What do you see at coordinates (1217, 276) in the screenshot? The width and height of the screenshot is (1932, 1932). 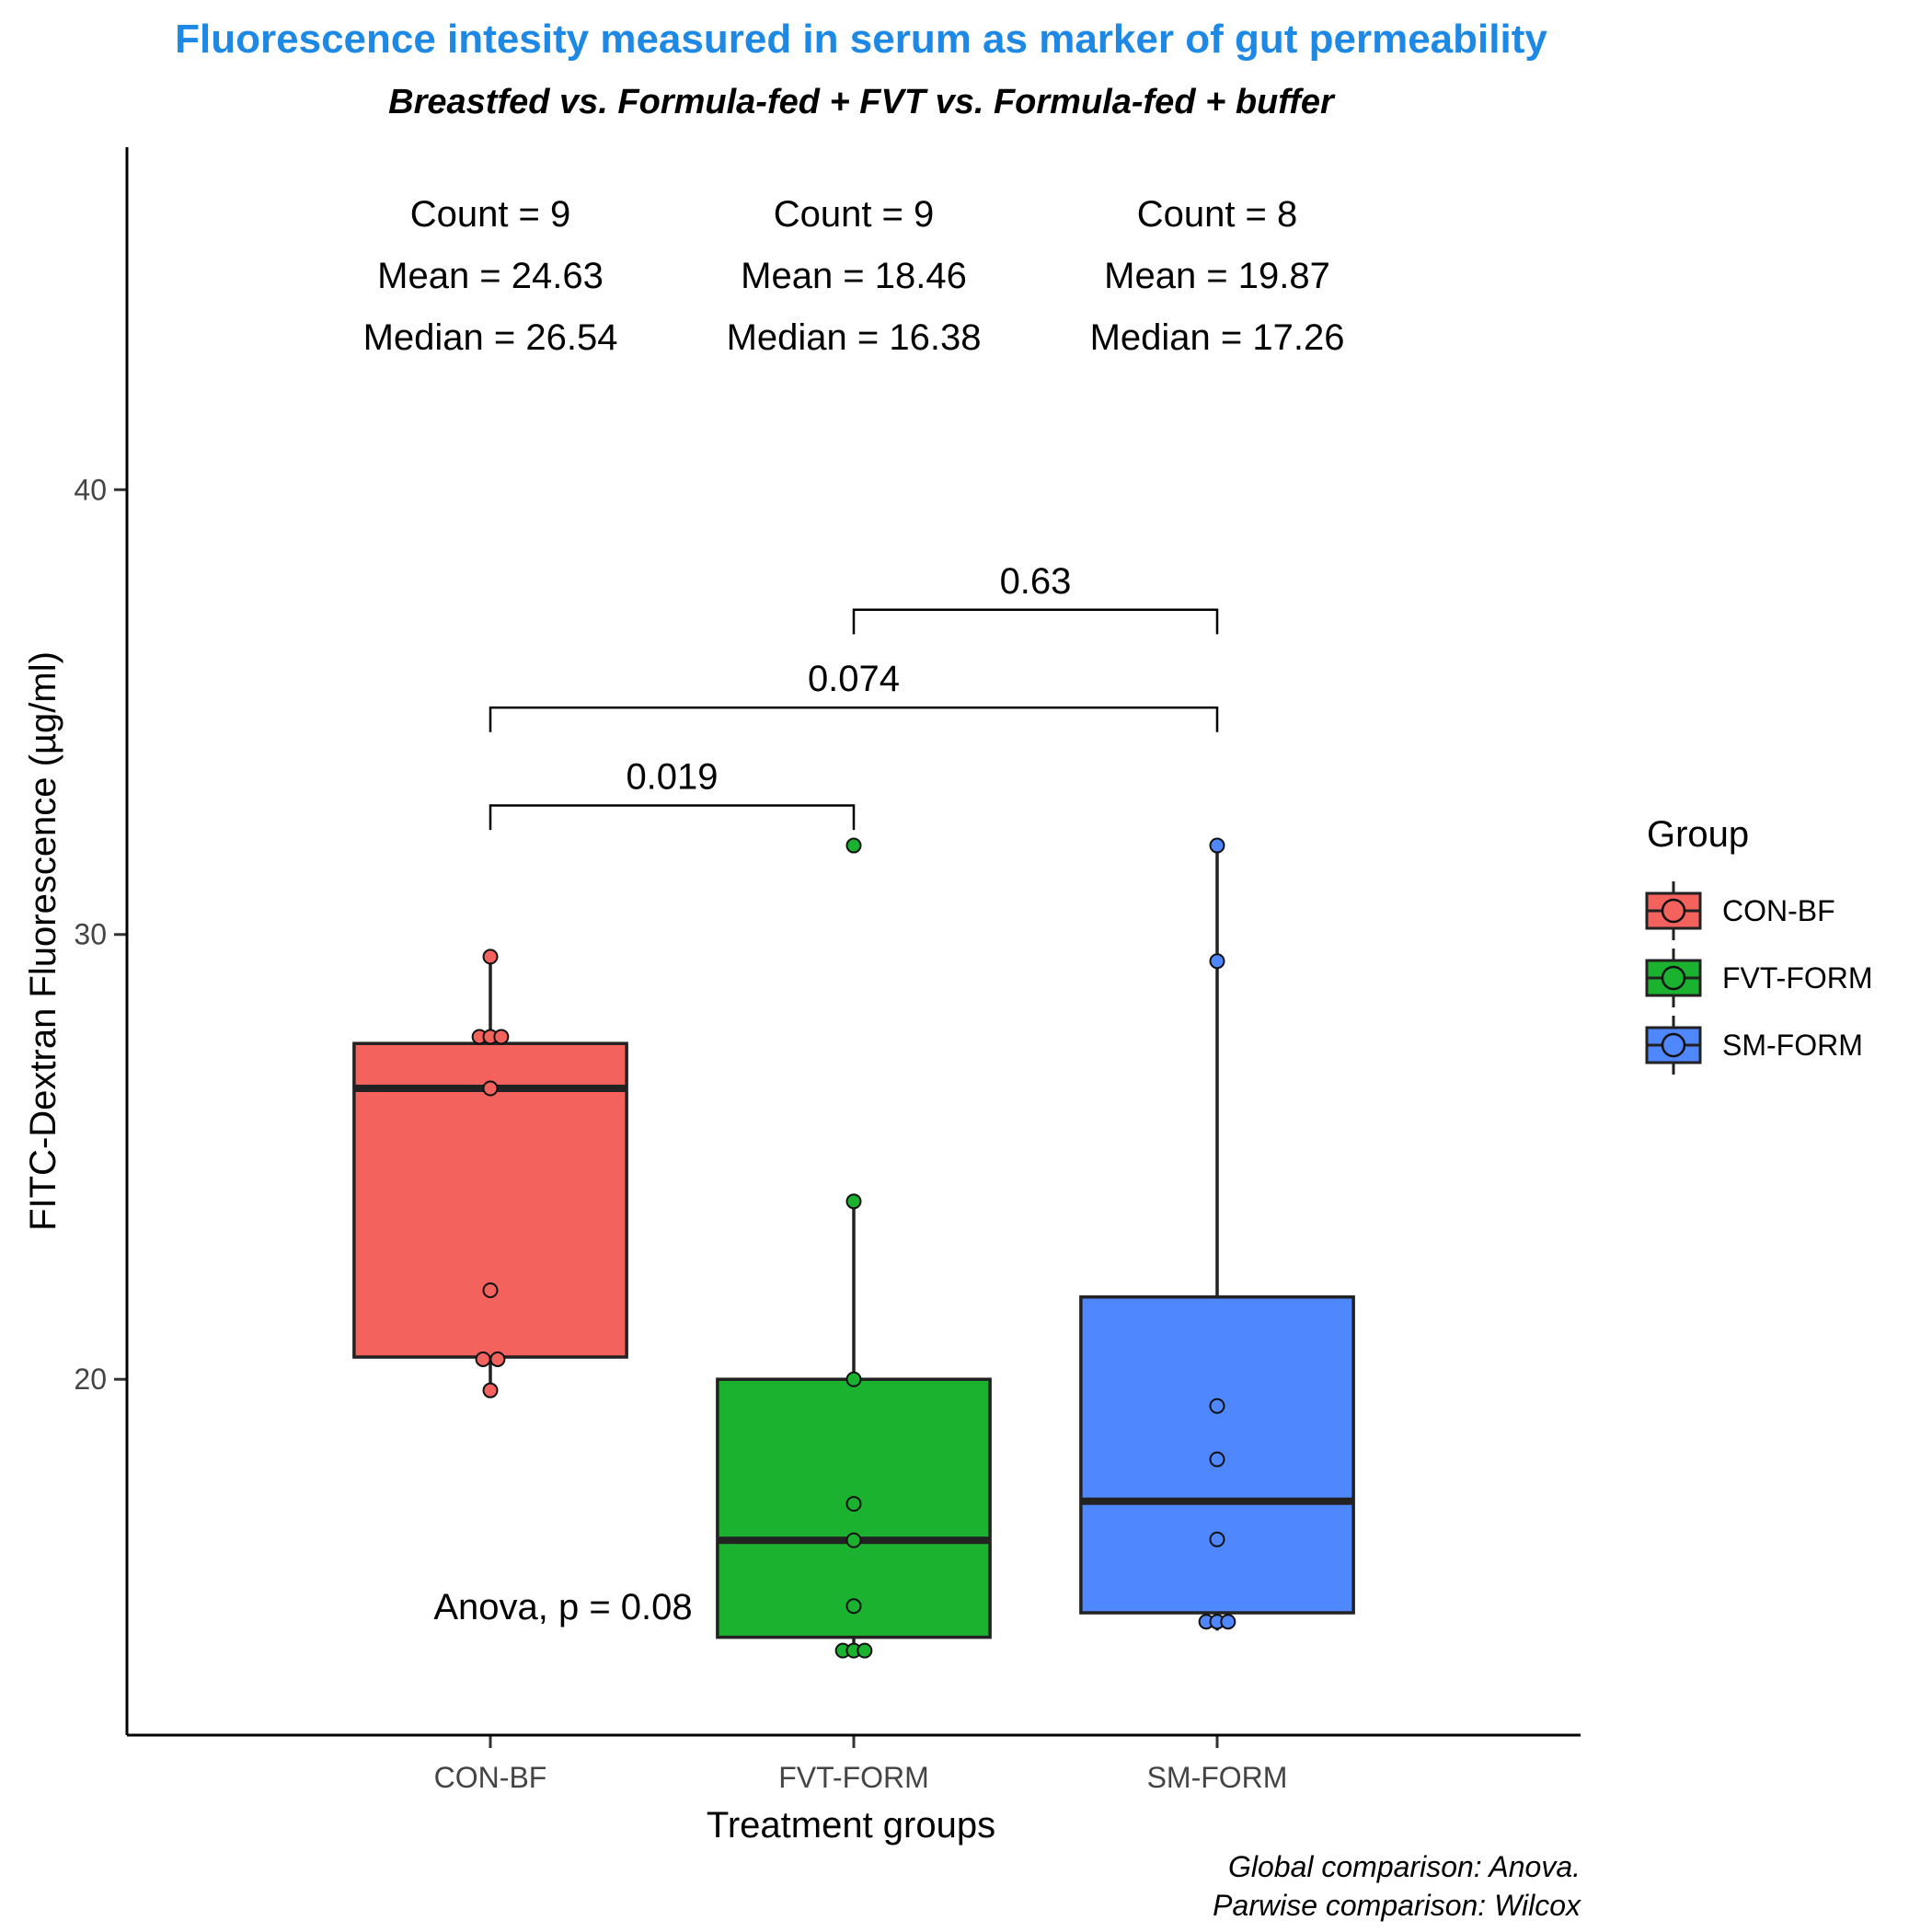 I see `mean-label-sm-form: Mean = 19.87` at bounding box center [1217, 276].